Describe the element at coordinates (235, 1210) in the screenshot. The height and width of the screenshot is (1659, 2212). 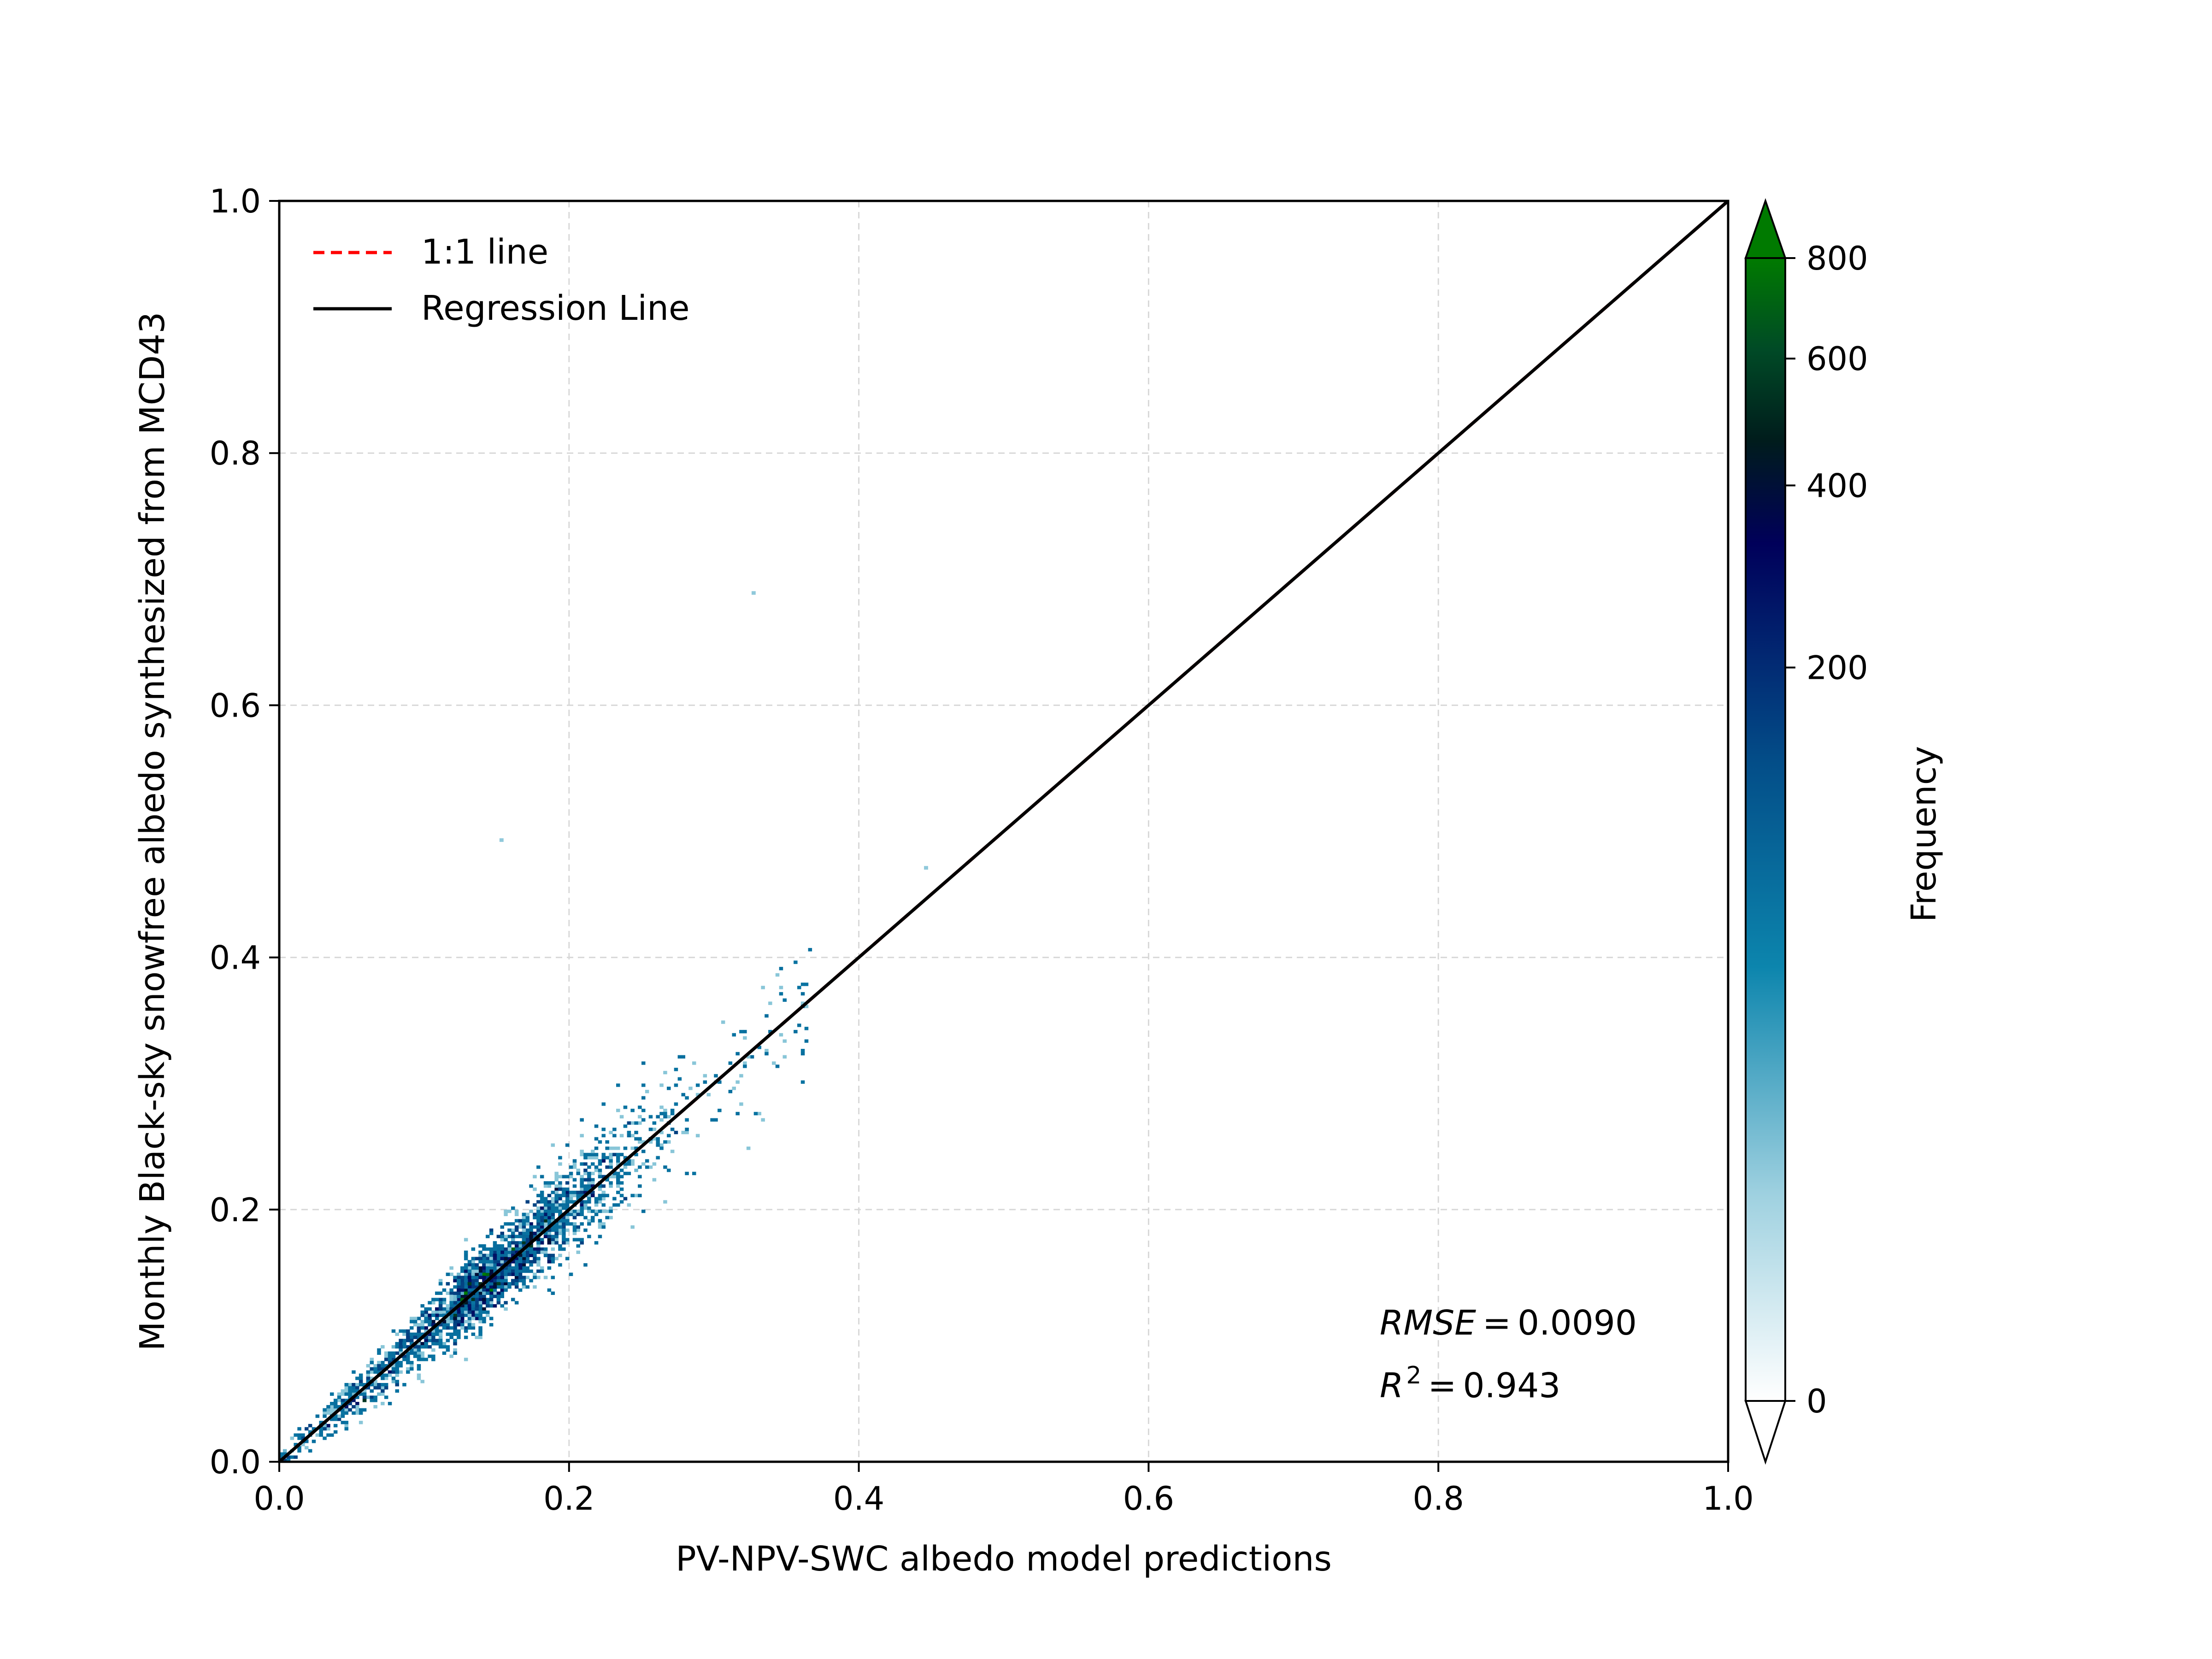
I see `y-tick-label: 0.2` at that location.